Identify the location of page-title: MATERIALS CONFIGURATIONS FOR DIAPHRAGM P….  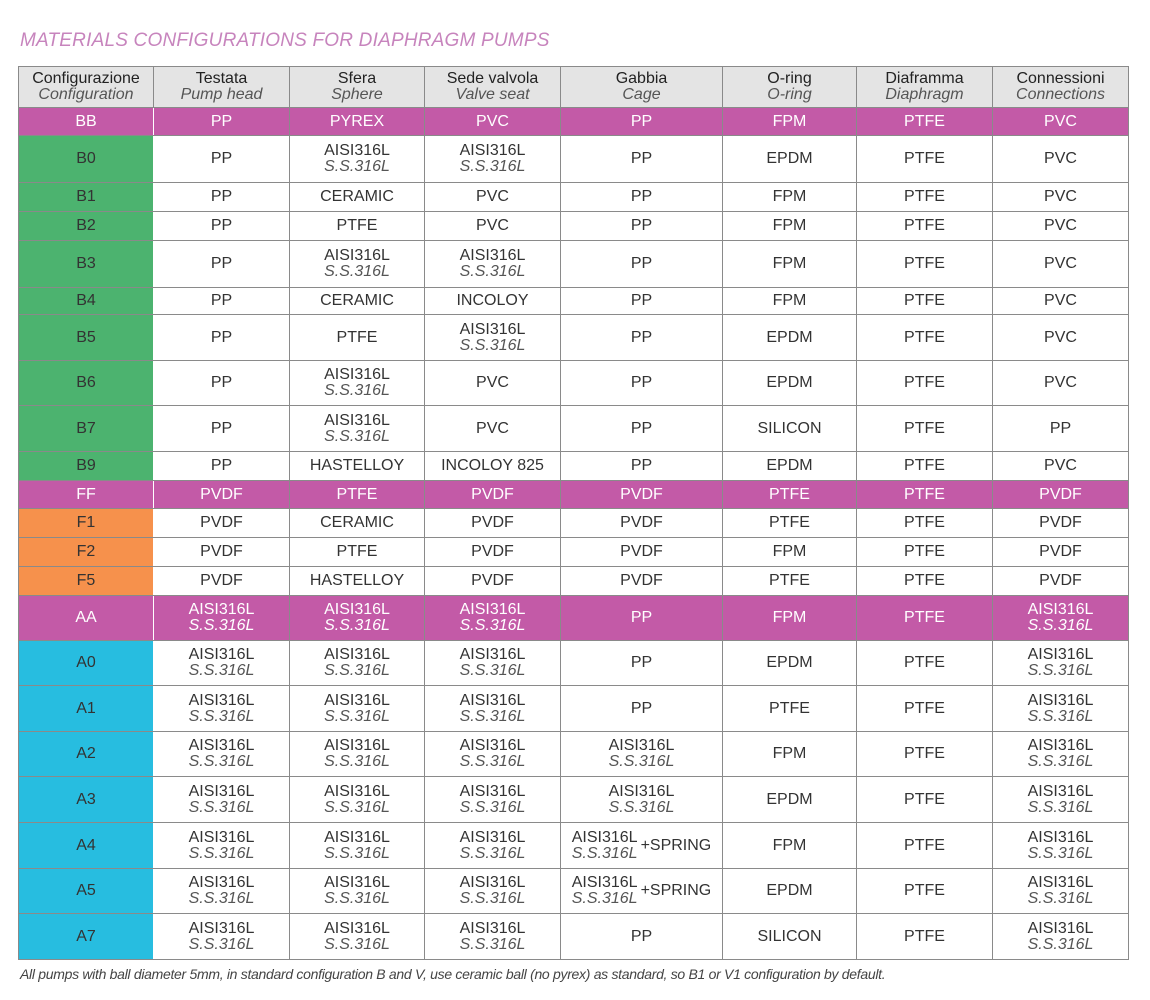
(285, 40).